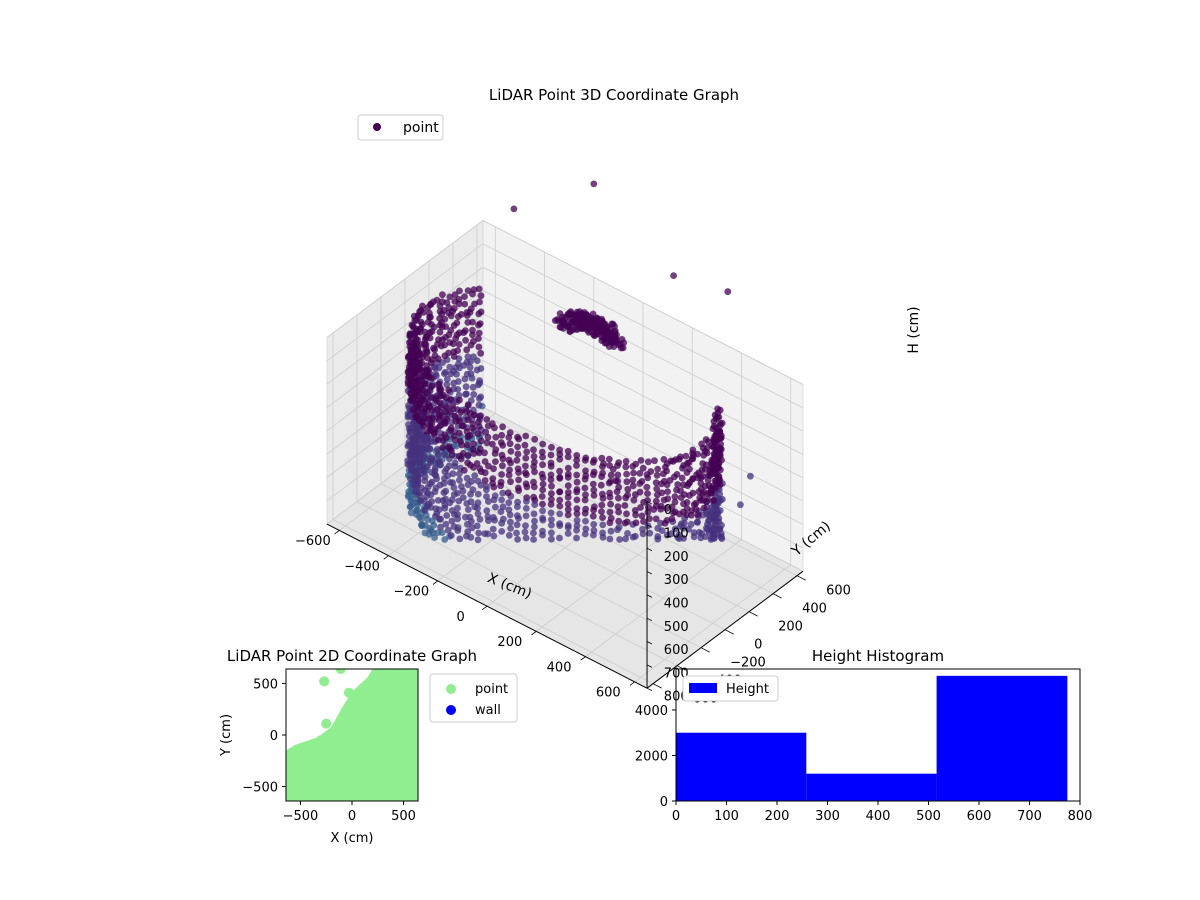 The width and height of the screenshot is (1200, 900). Describe the element at coordinates (451, 689) in the screenshot. I see `legend-marker-point` at that location.